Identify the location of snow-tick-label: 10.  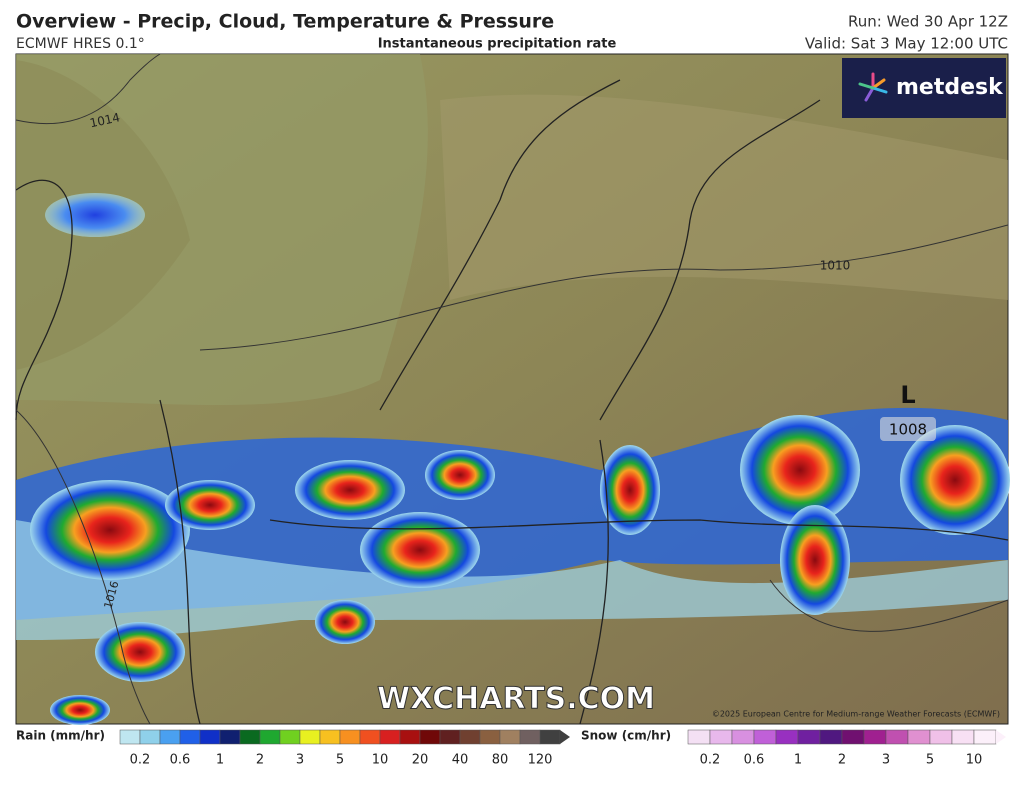
(974, 760).